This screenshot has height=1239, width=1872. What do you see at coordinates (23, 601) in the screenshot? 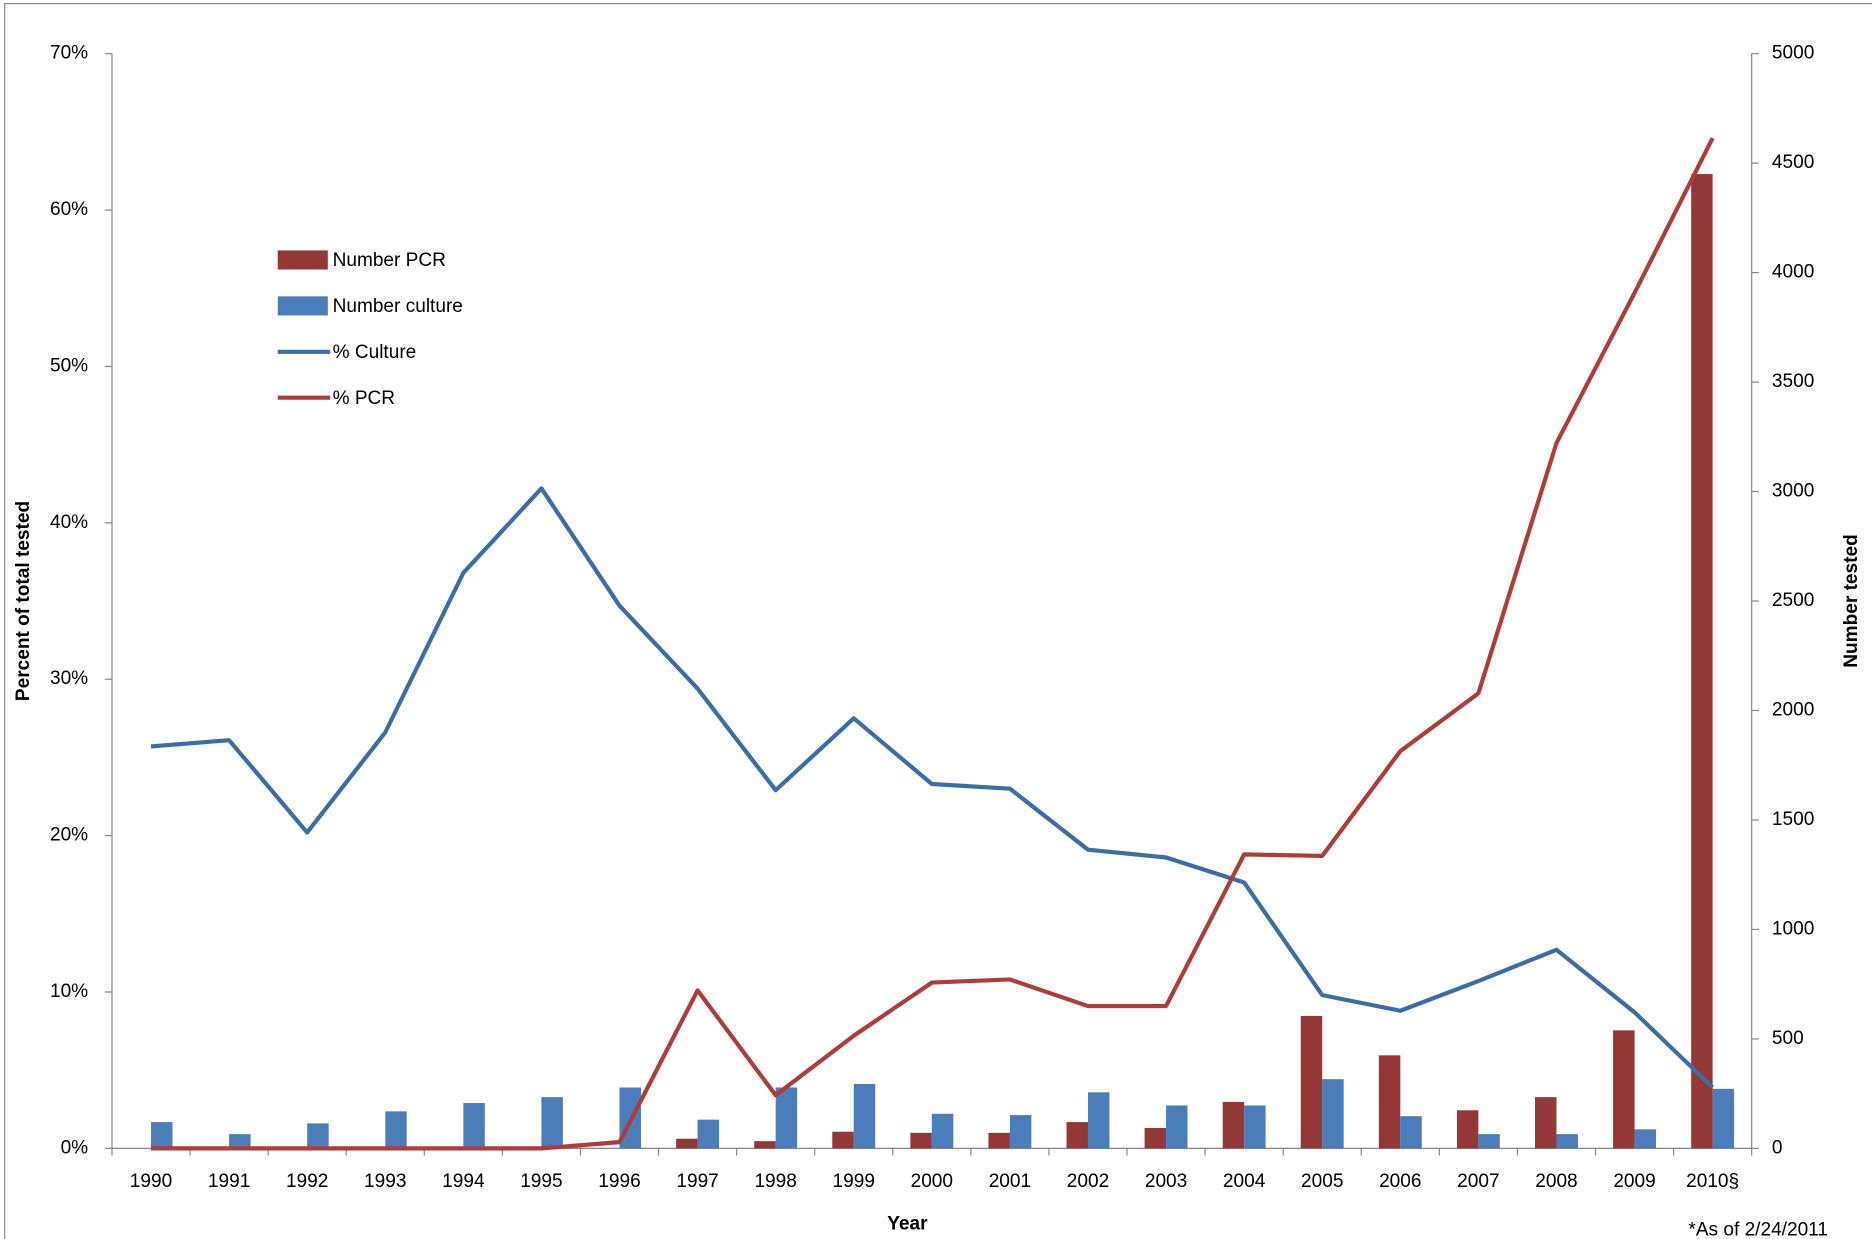
I see `y-axis-title: Percent of total tested` at bounding box center [23, 601].